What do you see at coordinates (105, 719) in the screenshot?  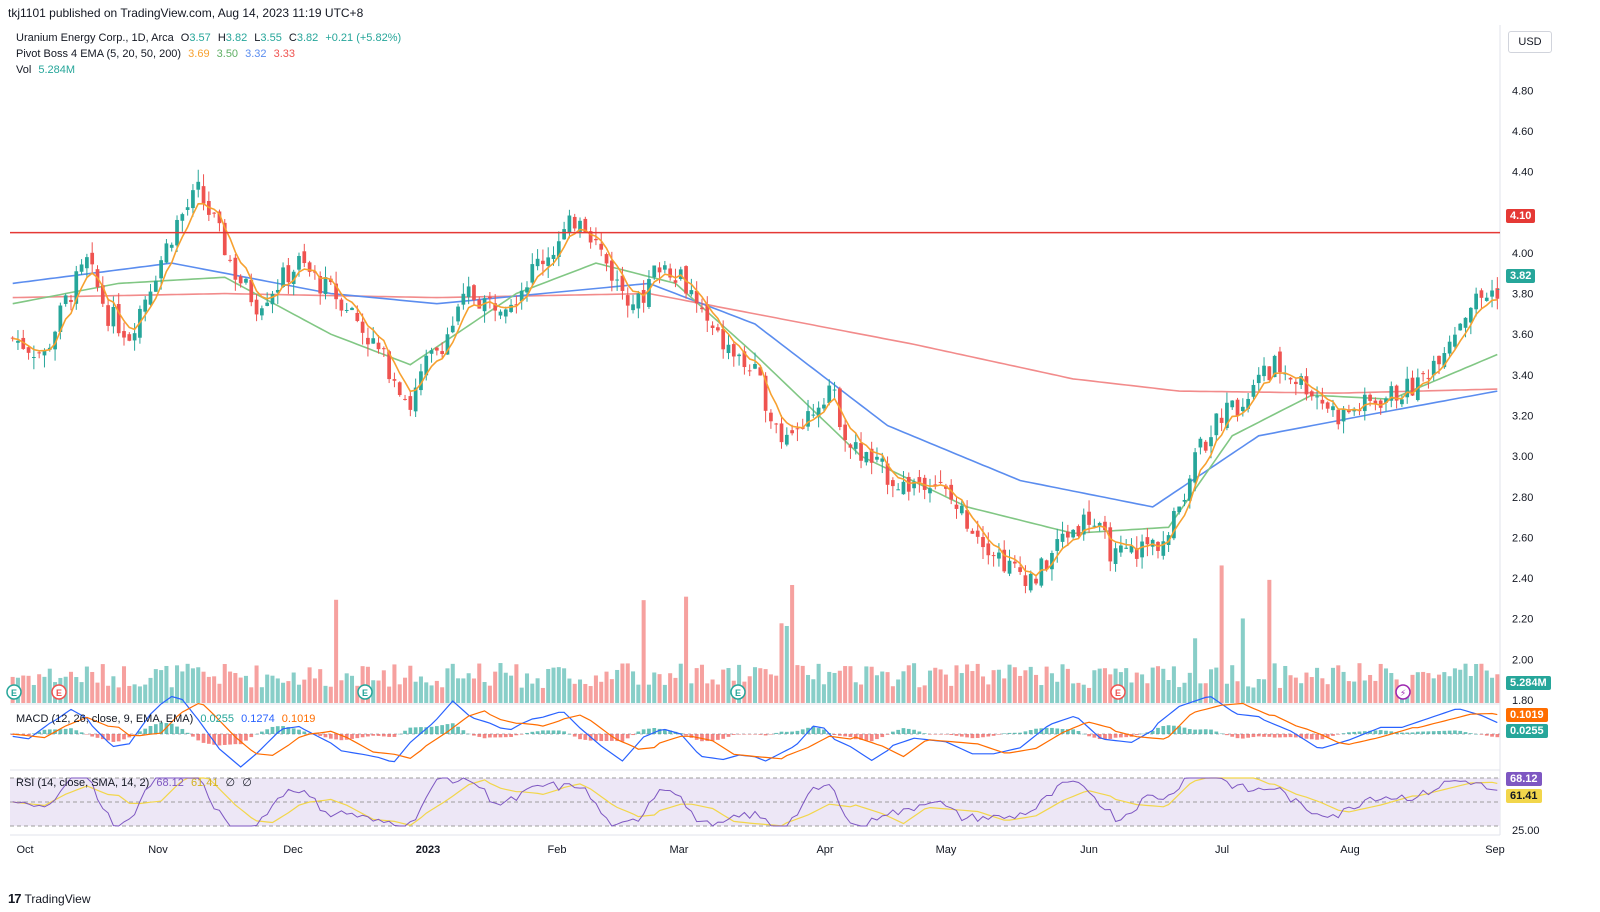 I see `macd-label: MACD (12, 26, close, 9, EMA, EMA)` at bounding box center [105, 719].